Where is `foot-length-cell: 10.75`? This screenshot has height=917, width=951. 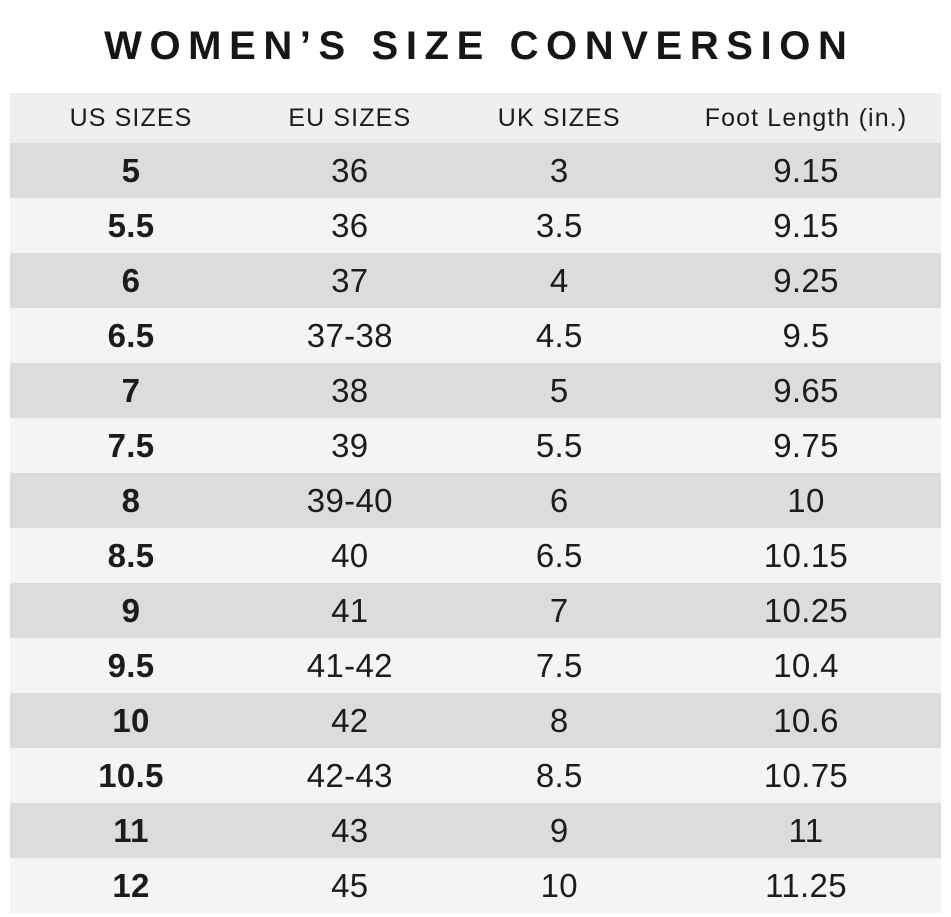 foot-length-cell: 10.75 is located at coordinates (806, 775).